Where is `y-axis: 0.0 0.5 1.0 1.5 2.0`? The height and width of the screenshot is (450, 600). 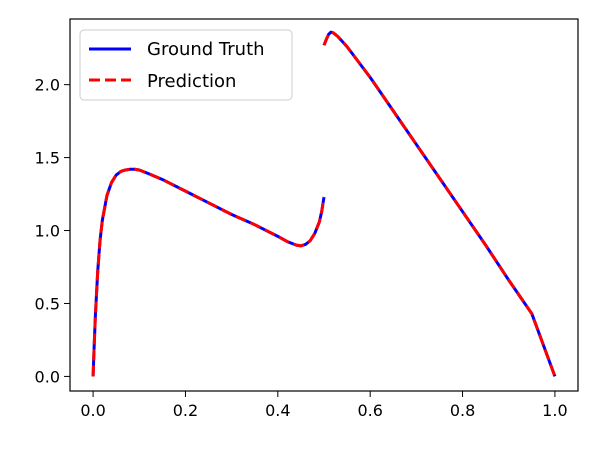
y-axis: 0.0 0.5 1.0 1.5 2.0 is located at coordinates (52, 231).